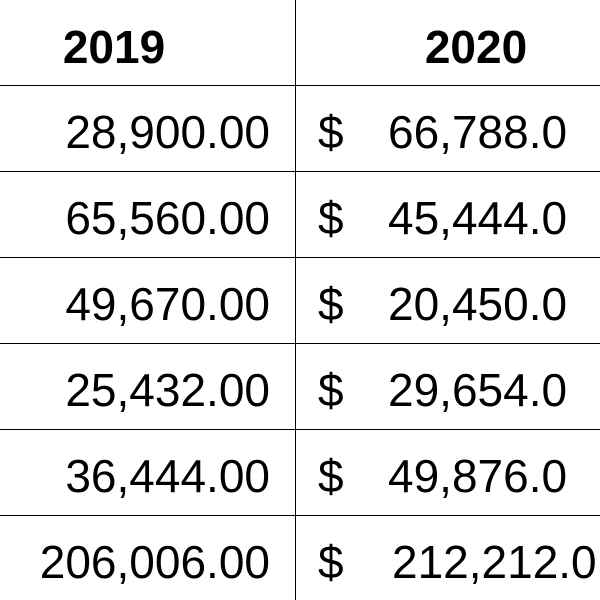  What do you see at coordinates (167, 304) in the screenshot?
I see `cell-2019: 49,670.00` at bounding box center [167, 304].